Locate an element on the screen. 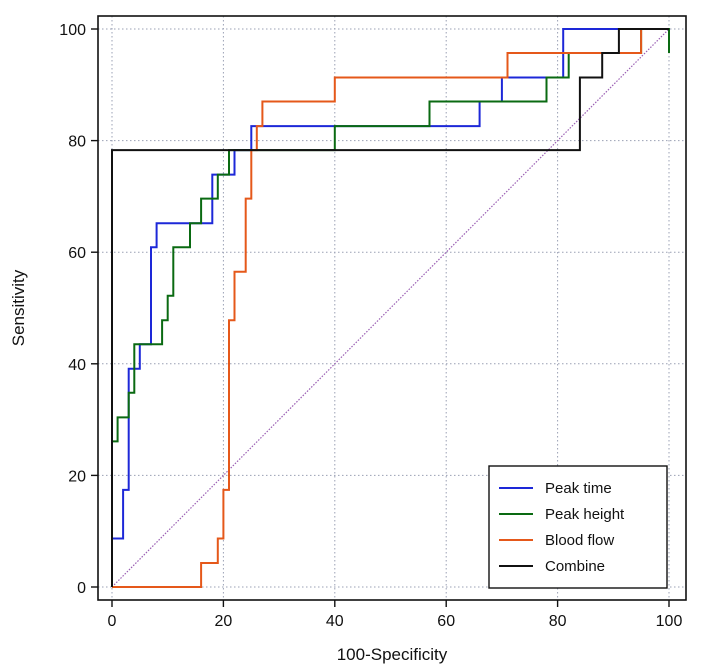 This screenshot has height=672, width=708. y-tick-label: 100 is located at coordinates (72, 30).